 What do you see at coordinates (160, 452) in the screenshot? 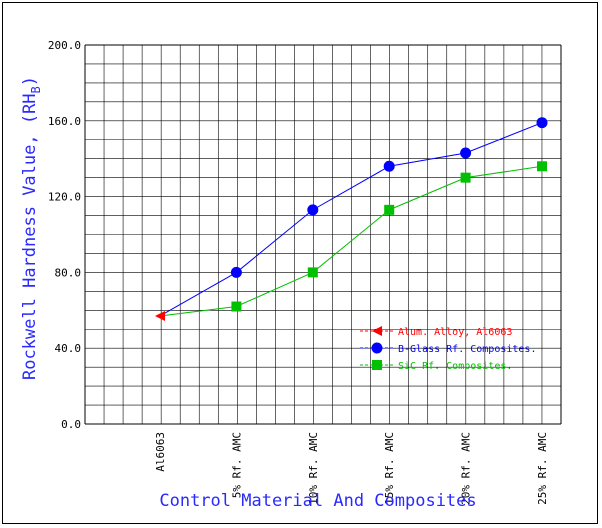
I see `x-tick-label: Al6063` at bounding box center [160, 452].